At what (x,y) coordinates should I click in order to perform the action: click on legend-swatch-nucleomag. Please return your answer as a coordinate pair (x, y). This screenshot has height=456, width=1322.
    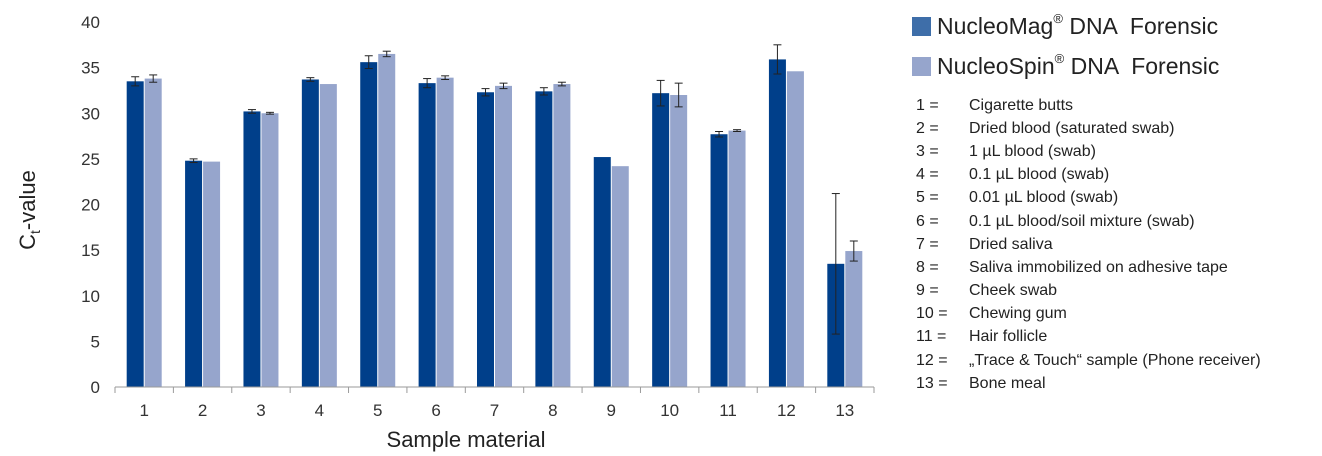
    Looking at the image, I should click on (921, 26).